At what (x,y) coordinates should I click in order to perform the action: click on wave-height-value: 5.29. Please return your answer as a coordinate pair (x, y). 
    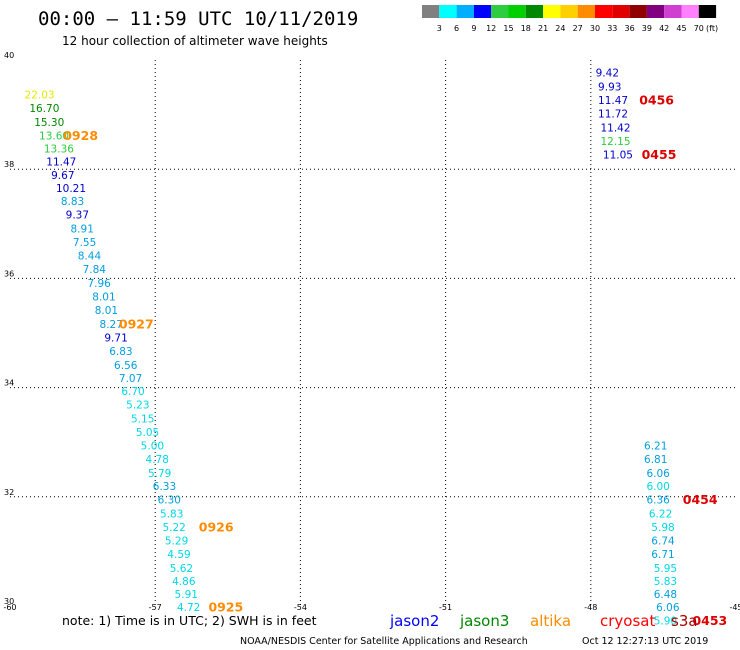
    Looking at the image, I should click on (176, 542).